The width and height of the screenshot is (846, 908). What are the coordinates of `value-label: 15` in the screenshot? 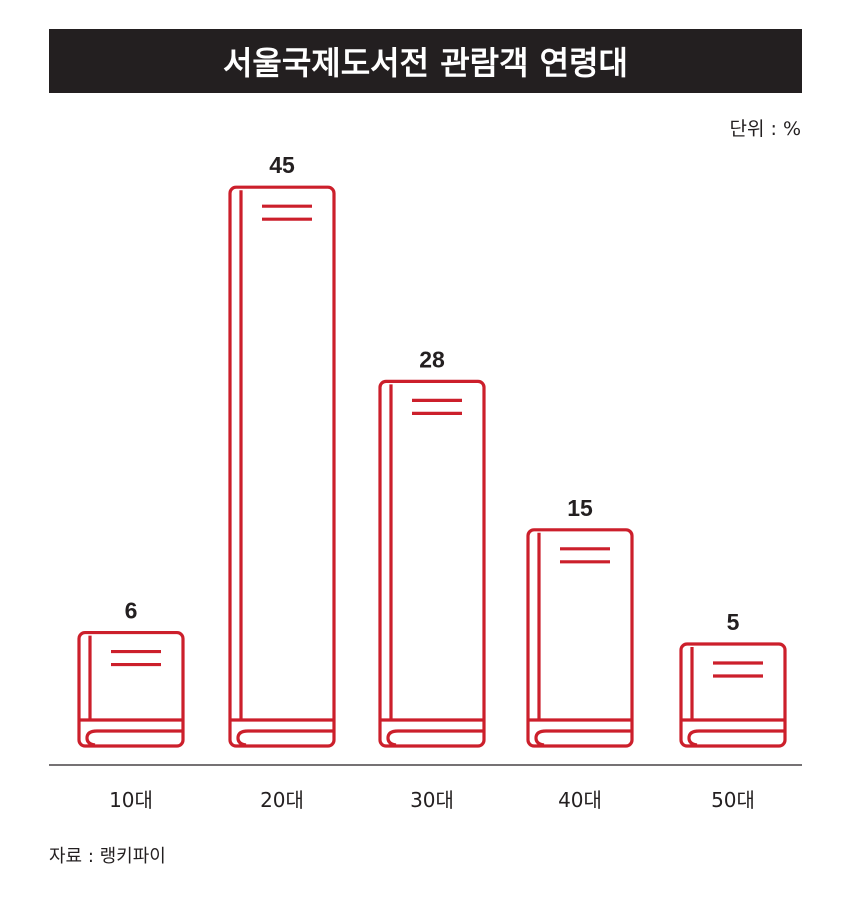 It's located at (580, 508).